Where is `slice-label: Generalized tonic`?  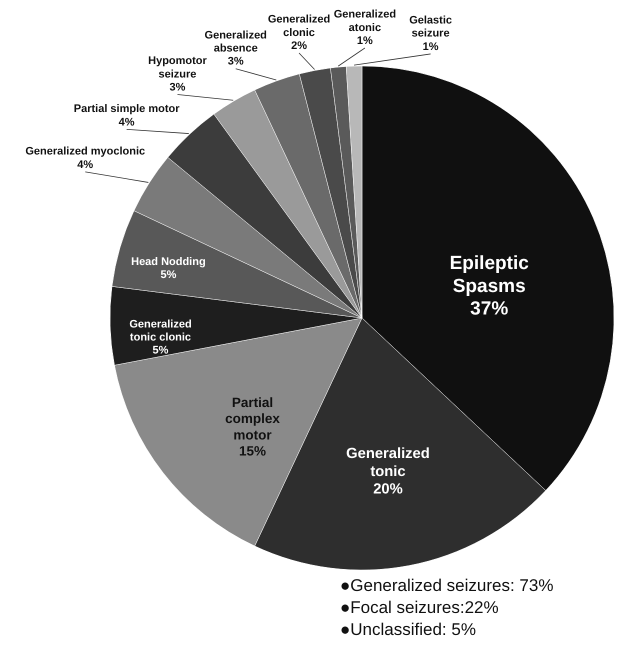 slice-label: Generalized tonic is located at coordinates (388, 463).